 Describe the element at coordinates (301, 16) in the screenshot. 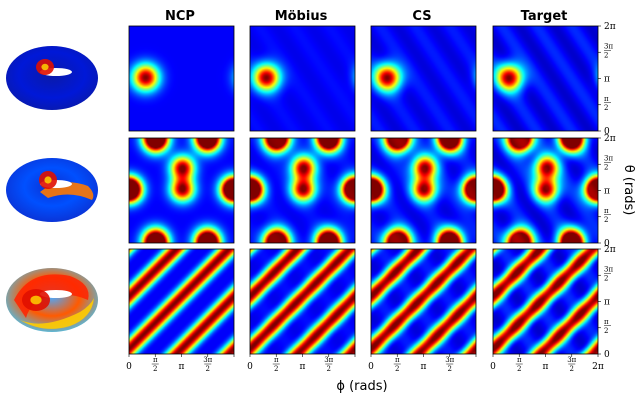

I see `col-title-mobius: Möbius` at that location.